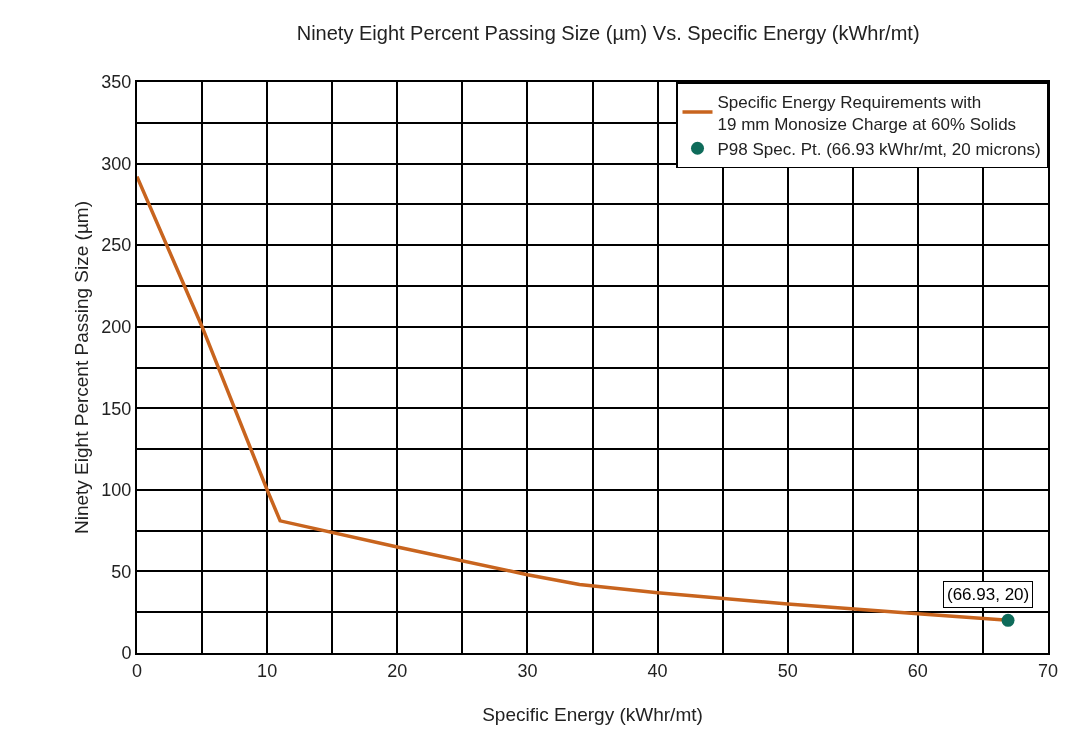 The image size is (1086, 747). I want to click on legend-label: P98 Spec. Pt. (66.93 kWhr/mt, 20 microns), so click(879, 149).